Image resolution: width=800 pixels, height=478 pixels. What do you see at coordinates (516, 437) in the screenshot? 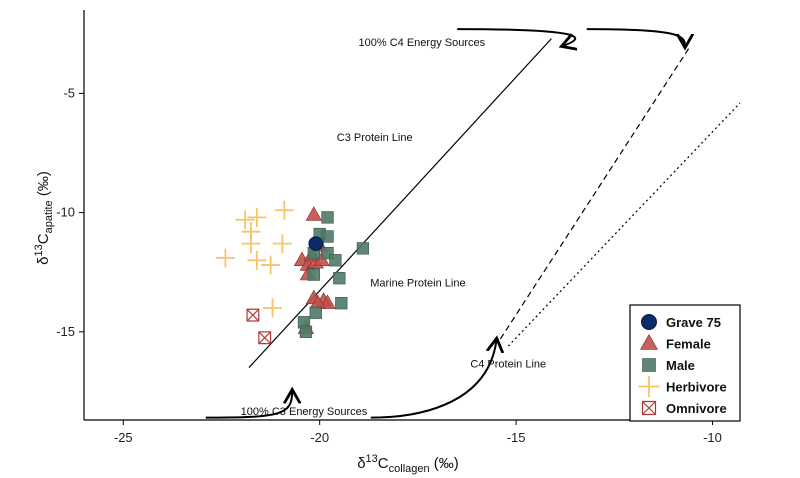
I see `x-tick-label: -15` at bounding box center [516, 437].